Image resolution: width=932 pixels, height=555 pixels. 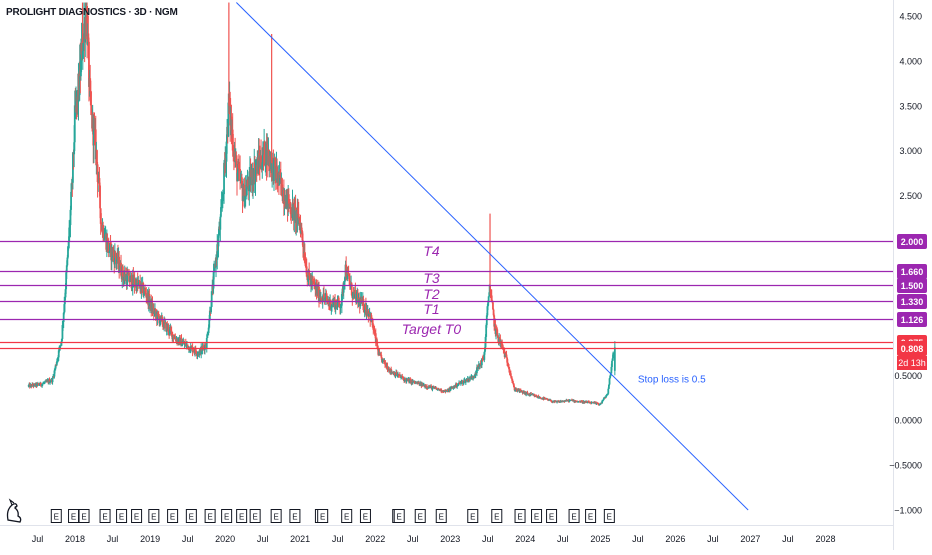 What do you see at coordinates (912, 241) in the screenshot?
I see `T4-level-badge` at bounding box center [912, 241].